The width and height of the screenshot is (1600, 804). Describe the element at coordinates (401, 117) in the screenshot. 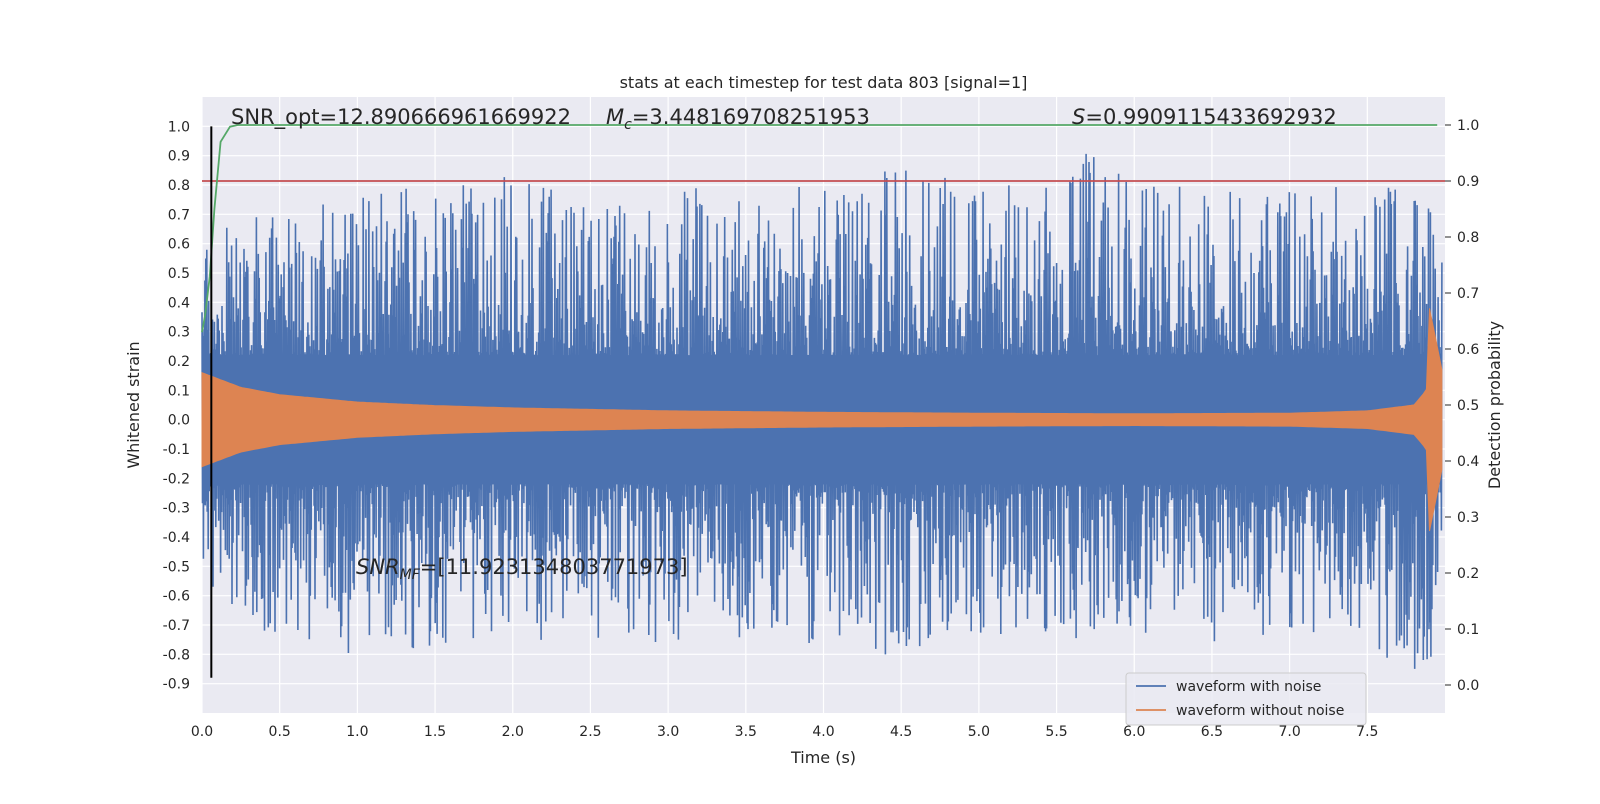

I see `annotation-snr-opt: SNR_opt=12.890666961669922` at that location.